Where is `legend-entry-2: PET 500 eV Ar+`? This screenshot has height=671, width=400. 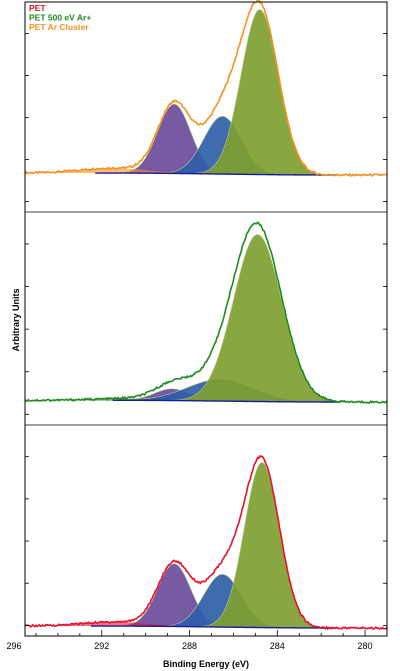 legend-entry-2: PET 500 eV Ar+ is located at coordinates (60, 18).